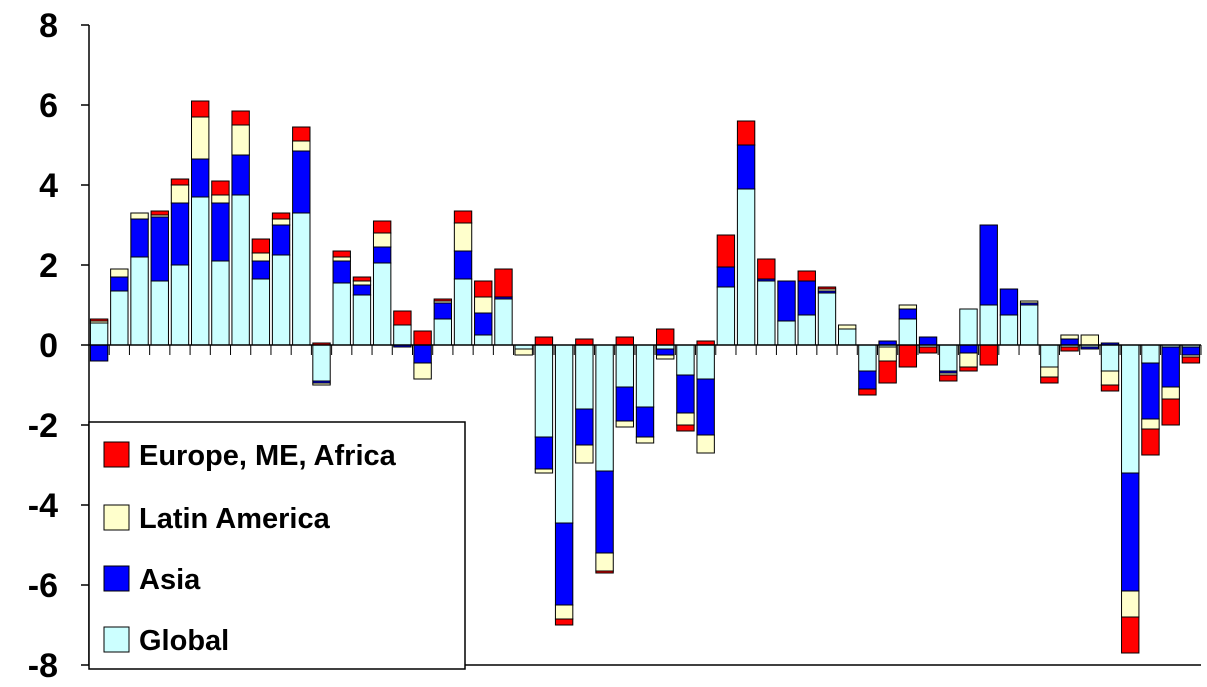  Describe the element at coordinates (116, 639) in the screenshot. I see `legend-swatch-global` at that location.